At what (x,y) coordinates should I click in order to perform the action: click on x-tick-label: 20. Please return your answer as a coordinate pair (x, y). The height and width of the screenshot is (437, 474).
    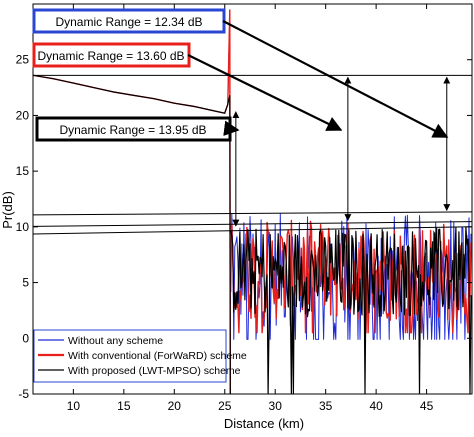
    Looking at the image, I should click on (175, 406).